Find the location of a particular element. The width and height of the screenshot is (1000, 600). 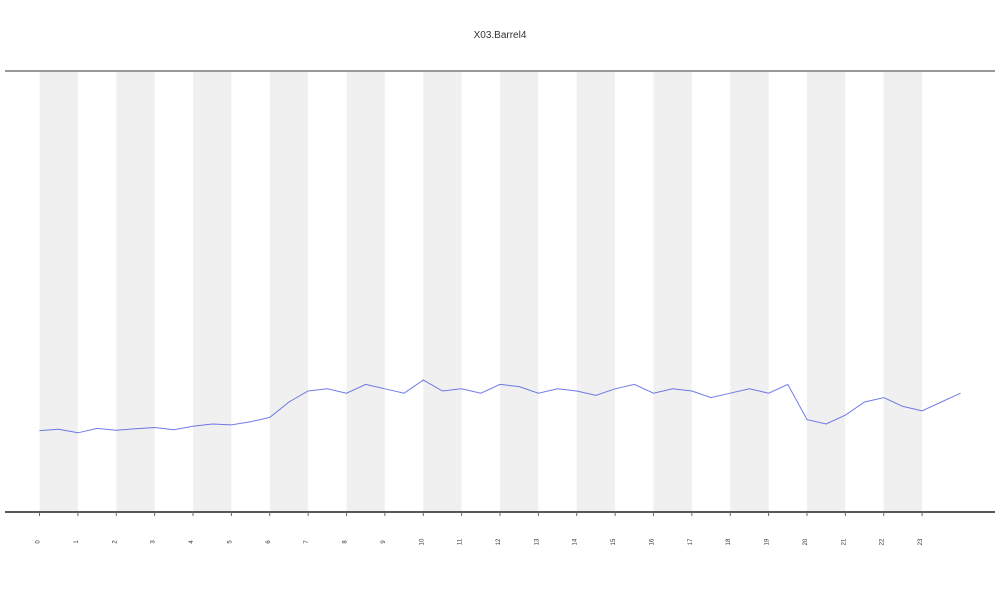

x-tick-label: 18 is located at coordinates (729, 541).